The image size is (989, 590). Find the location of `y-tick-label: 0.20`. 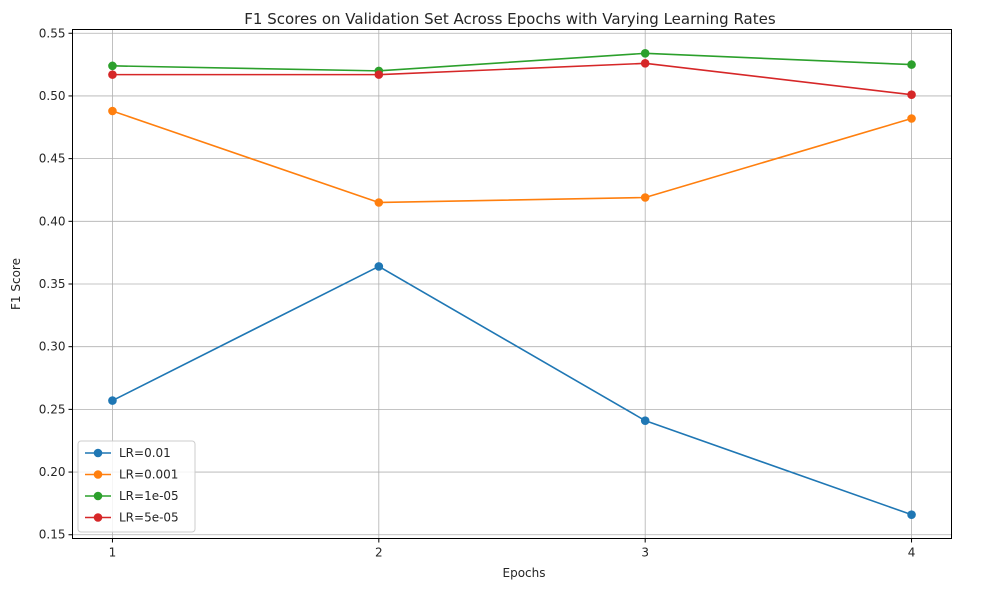

y-tick-label: 0.20 is located at coordinates (52, 472).